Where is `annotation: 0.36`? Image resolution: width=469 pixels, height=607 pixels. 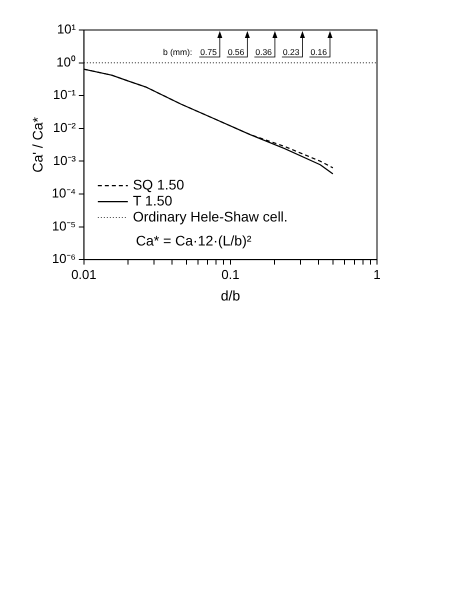 annotation: 0.36 is located at coordinates (263, 52).